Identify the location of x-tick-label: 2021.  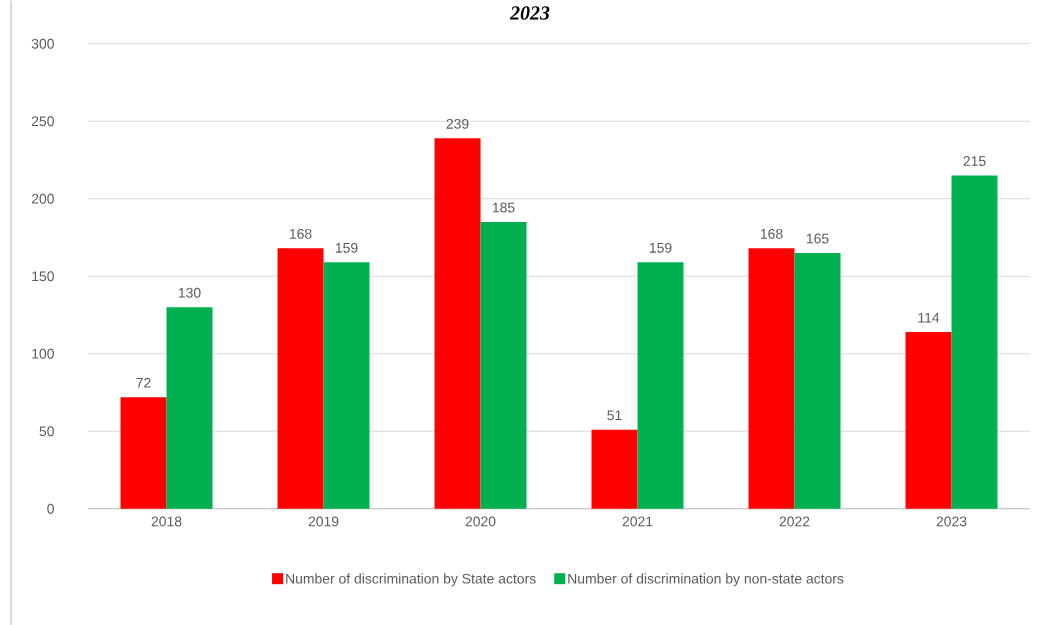
(637, 521).